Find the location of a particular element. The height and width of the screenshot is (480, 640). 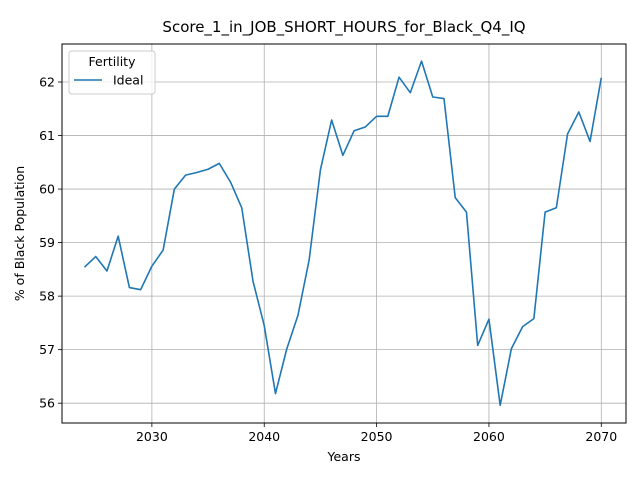

legend: Fertility Ideal is located at coordinates (112, 72).